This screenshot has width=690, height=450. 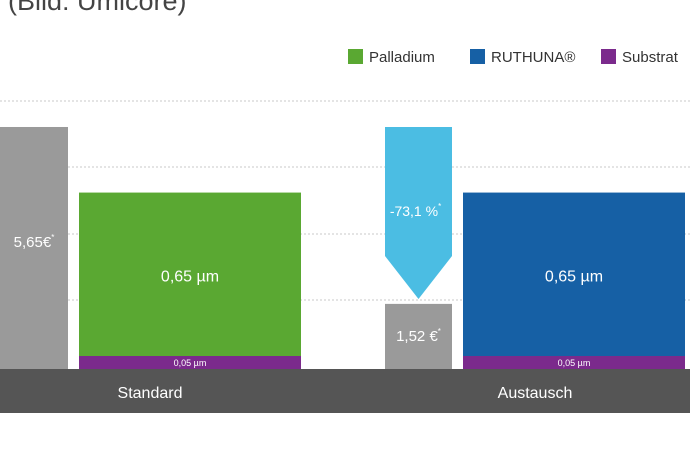 I want to click on category-label-austausch: Austausch, so click(x=535, y=393).